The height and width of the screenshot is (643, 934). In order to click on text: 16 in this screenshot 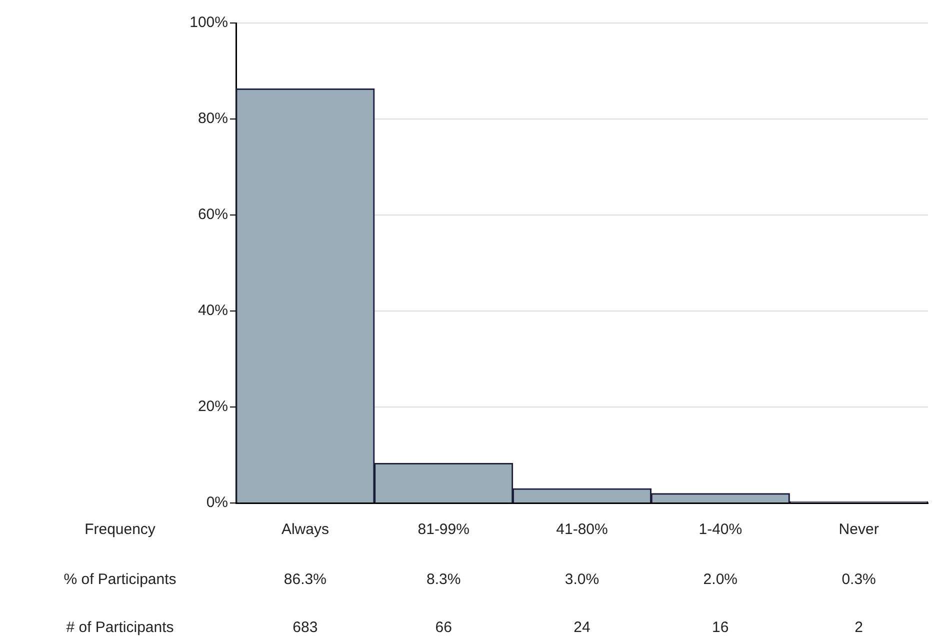, I will do `click(720, 627)`.